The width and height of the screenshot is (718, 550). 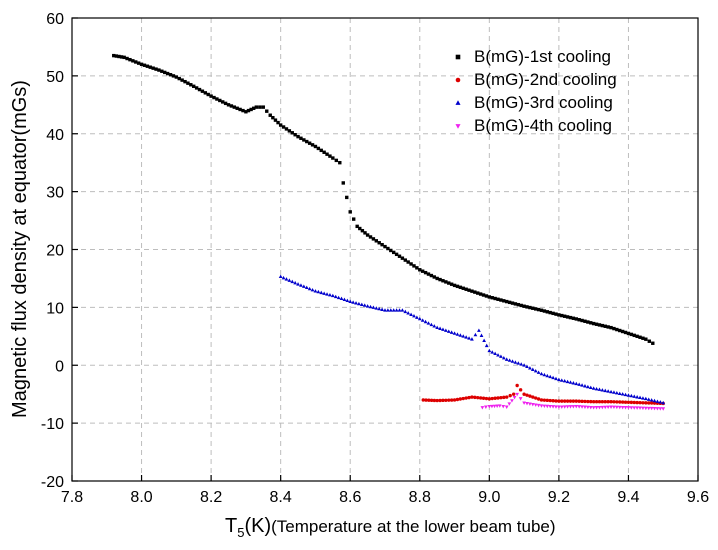 What do you see at coordinates (52, 424) in the screenshot?
I see `y-tick-label: -10` at bounding box center [52, 424].